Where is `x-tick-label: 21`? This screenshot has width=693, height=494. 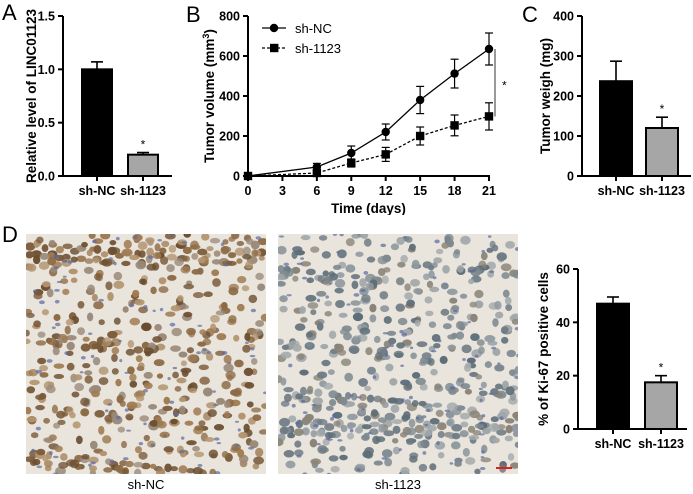 x-tick-label: 21 is located at coordinates (489, 191).